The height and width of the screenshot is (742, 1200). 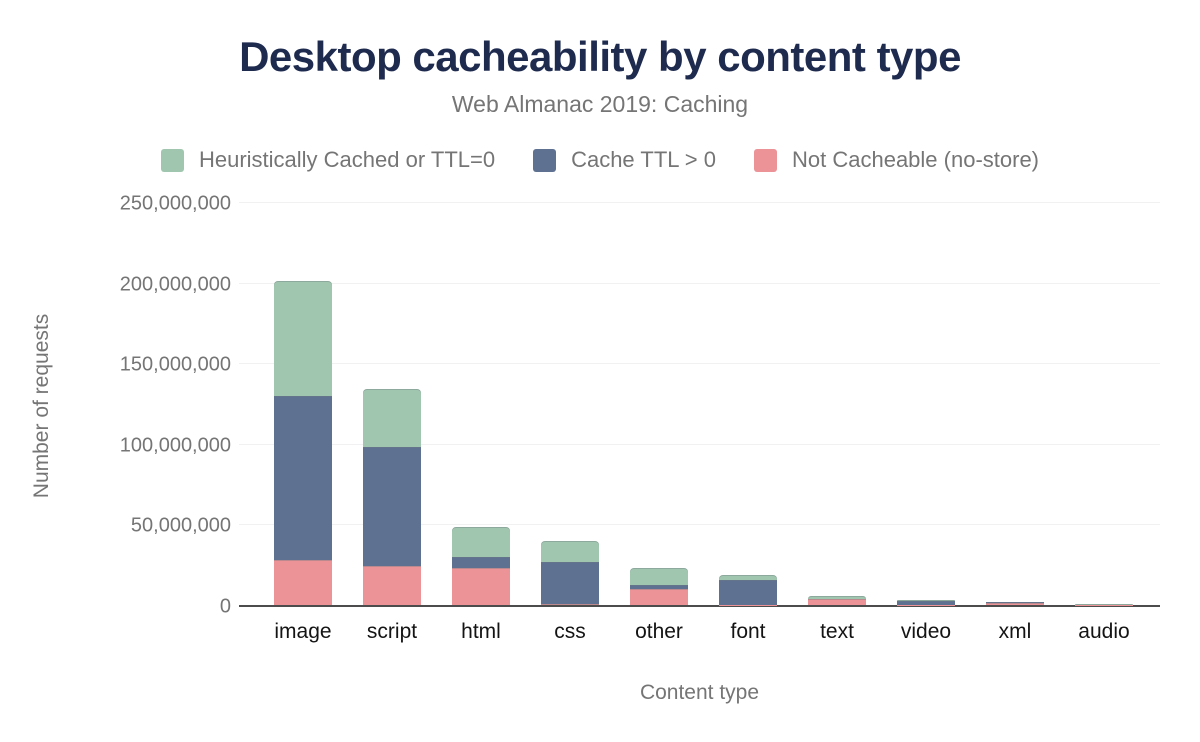 I want to click on x-label-audio: audio, so click(x=1104, y=631).